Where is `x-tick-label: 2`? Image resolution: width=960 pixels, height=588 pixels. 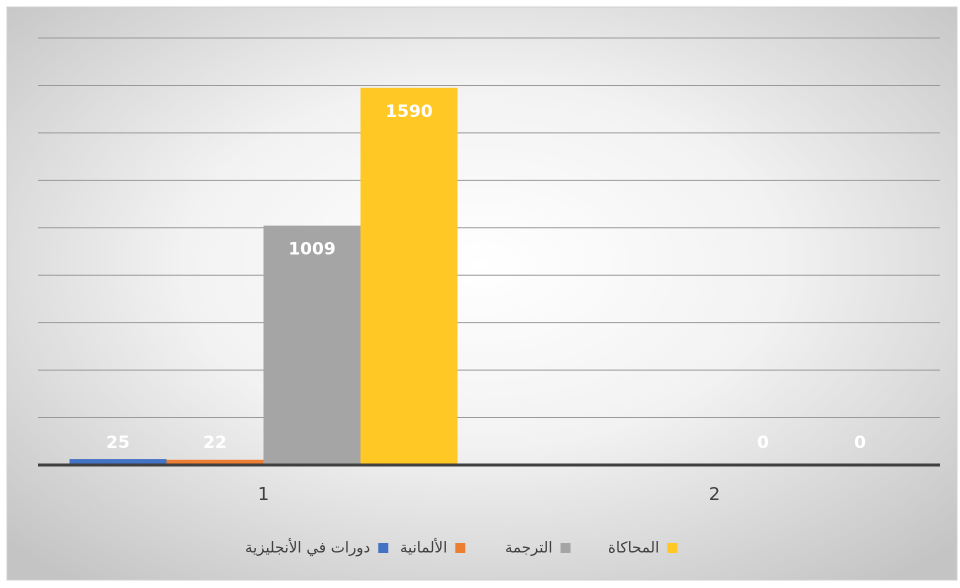 x-tick-label: 2 is located at coordinates (714, 494).